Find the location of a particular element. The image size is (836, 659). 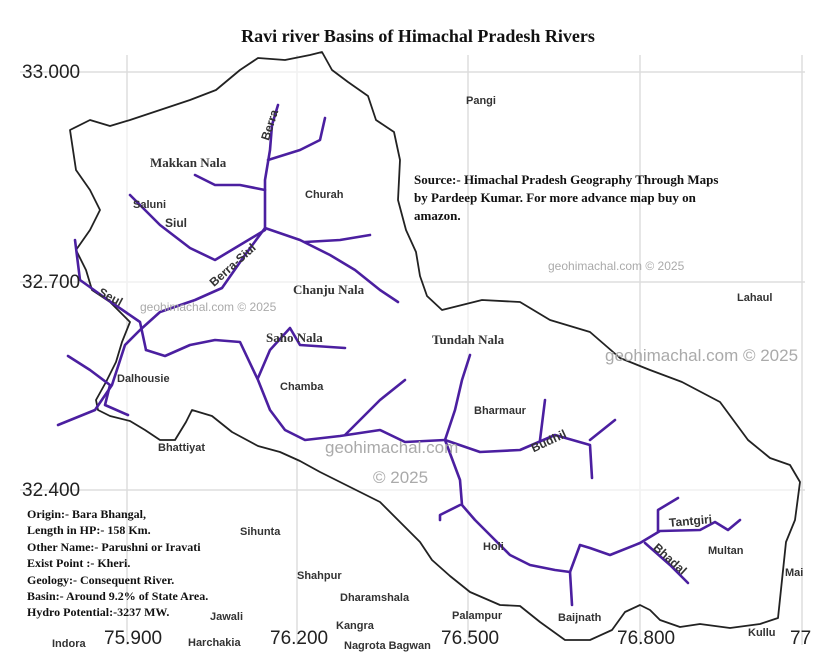

river-berra is located at coordinates (271, 166).